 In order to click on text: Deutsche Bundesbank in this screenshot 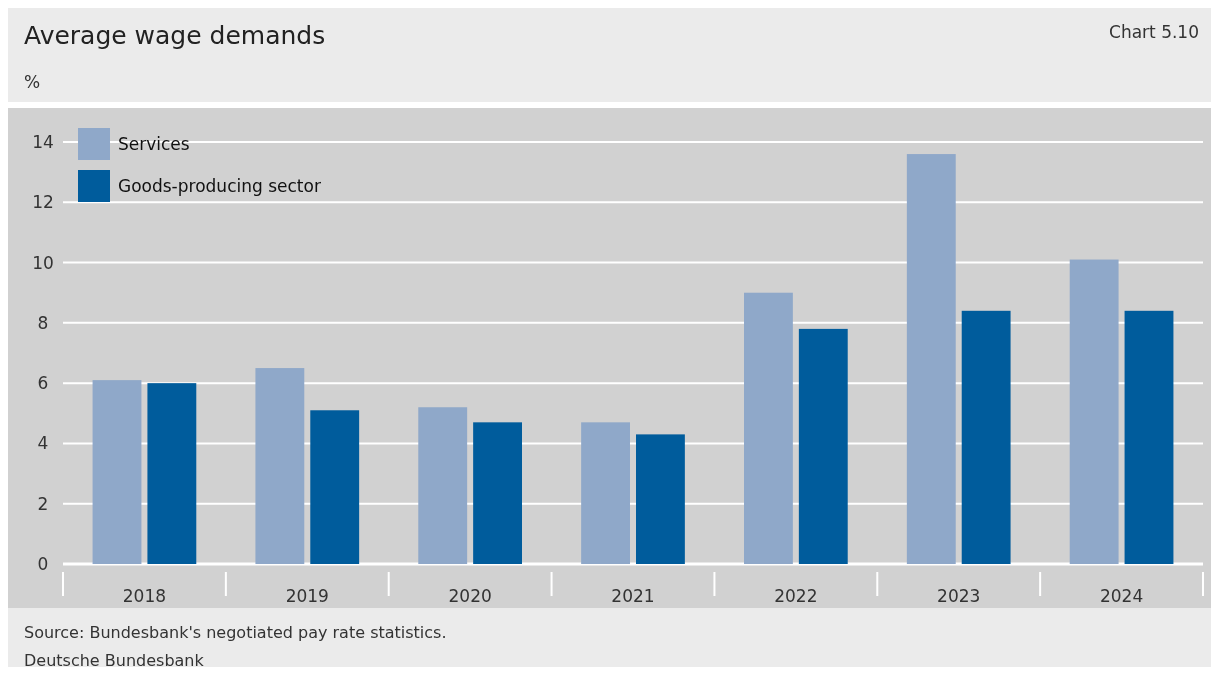, I will do `click(114, 660)`.